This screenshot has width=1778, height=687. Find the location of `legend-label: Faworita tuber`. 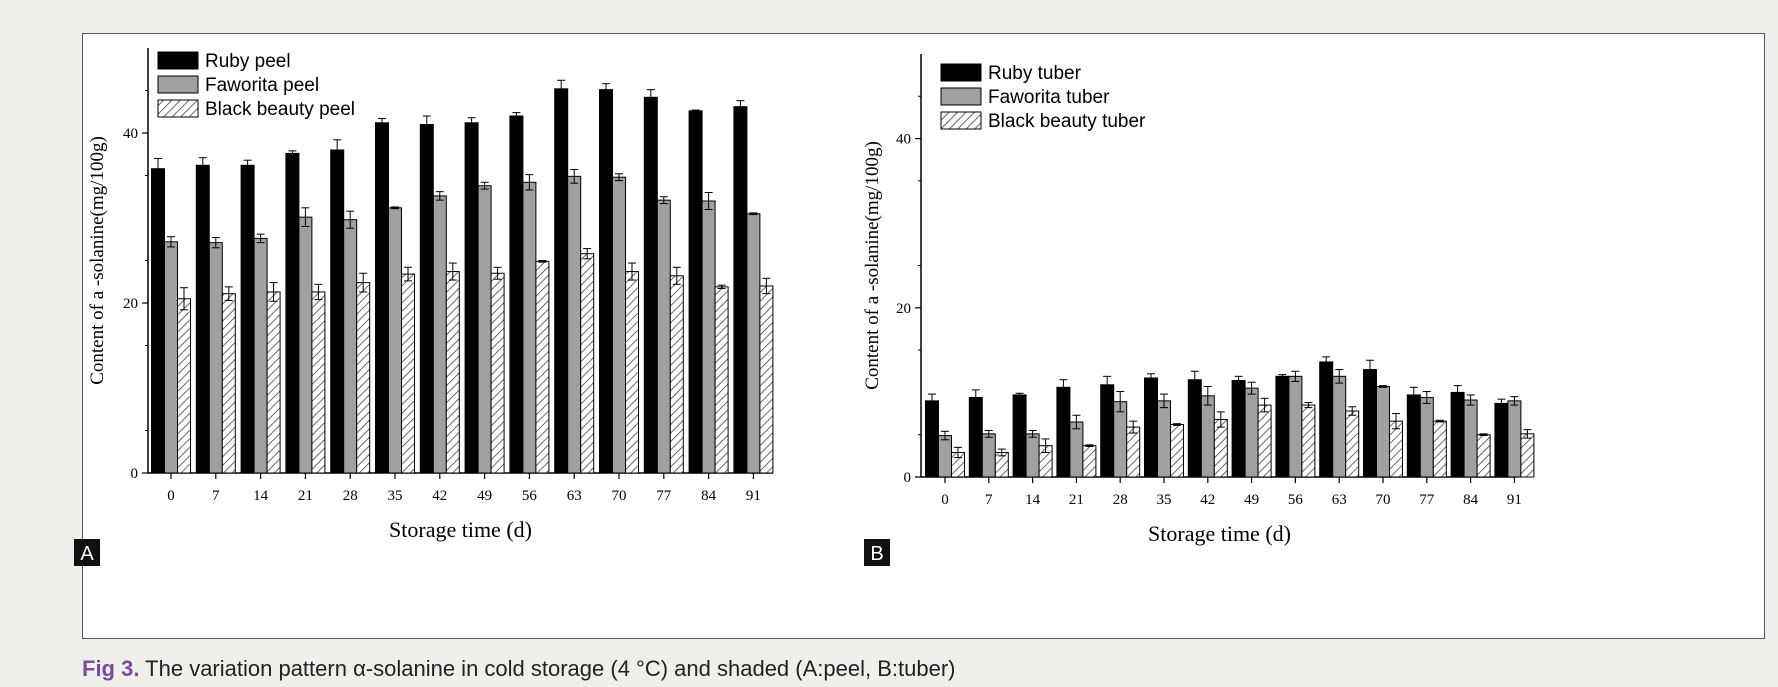

legend-label: Faworita tuber is located at coordinates (1049, 97).